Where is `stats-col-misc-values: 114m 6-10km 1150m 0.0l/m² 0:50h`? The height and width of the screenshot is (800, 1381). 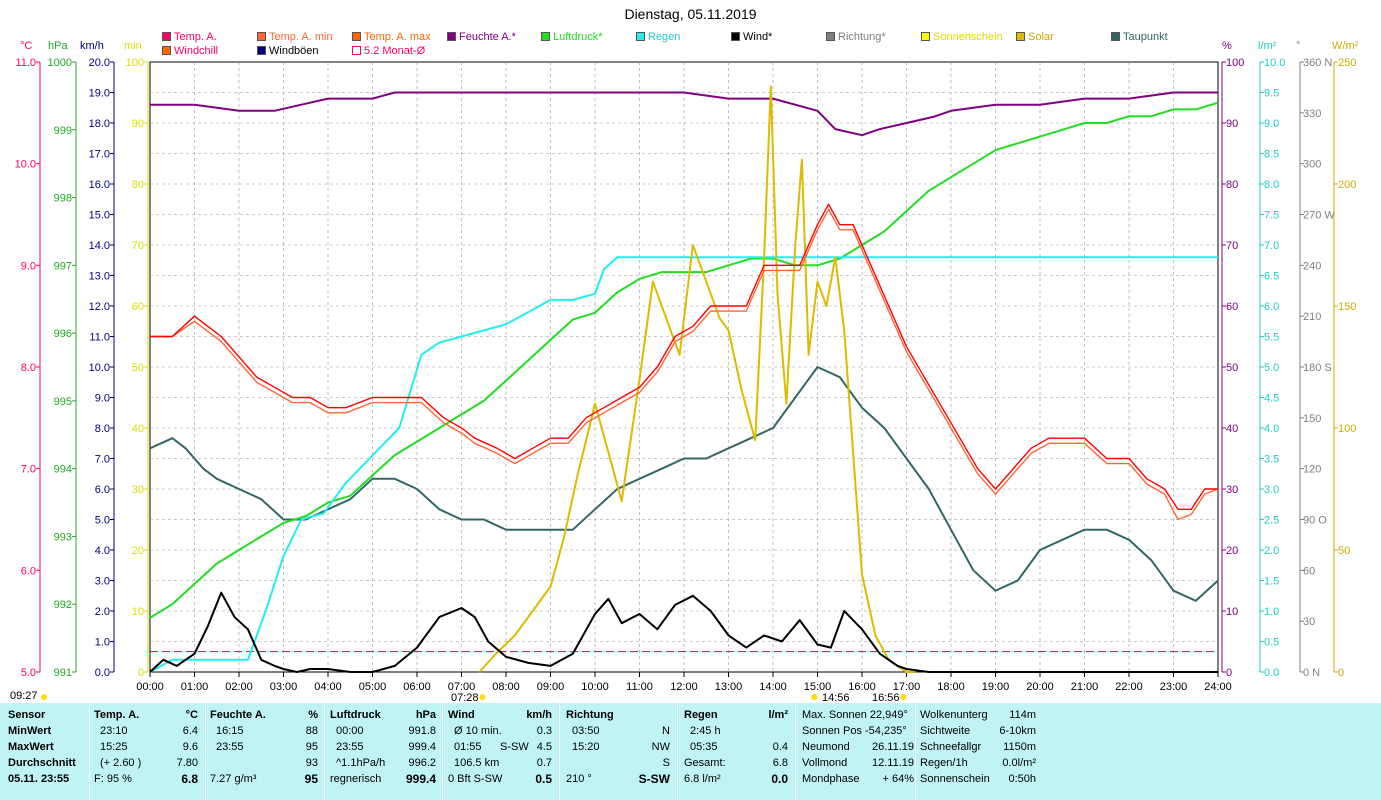 stats-col-misc-values: 114m 6-10km 1150m 0.0l/m² 0:50h is located at coordinates (1010, 747).